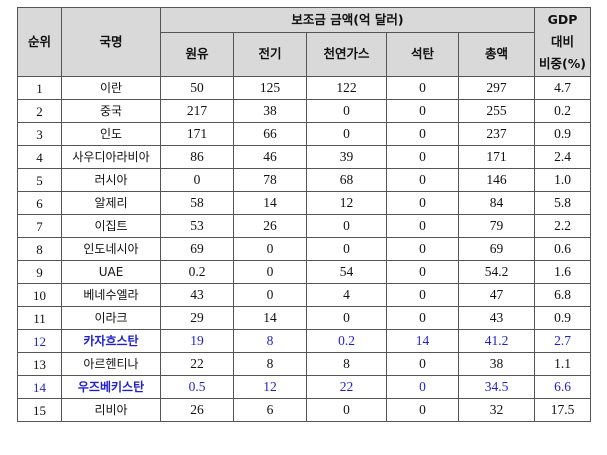  What do you see at coordinates (347, 20) in the screenshot?
I see `header-subsidy-amount: 보조금 금액(억 달러)` at bounding box center [347, 20].